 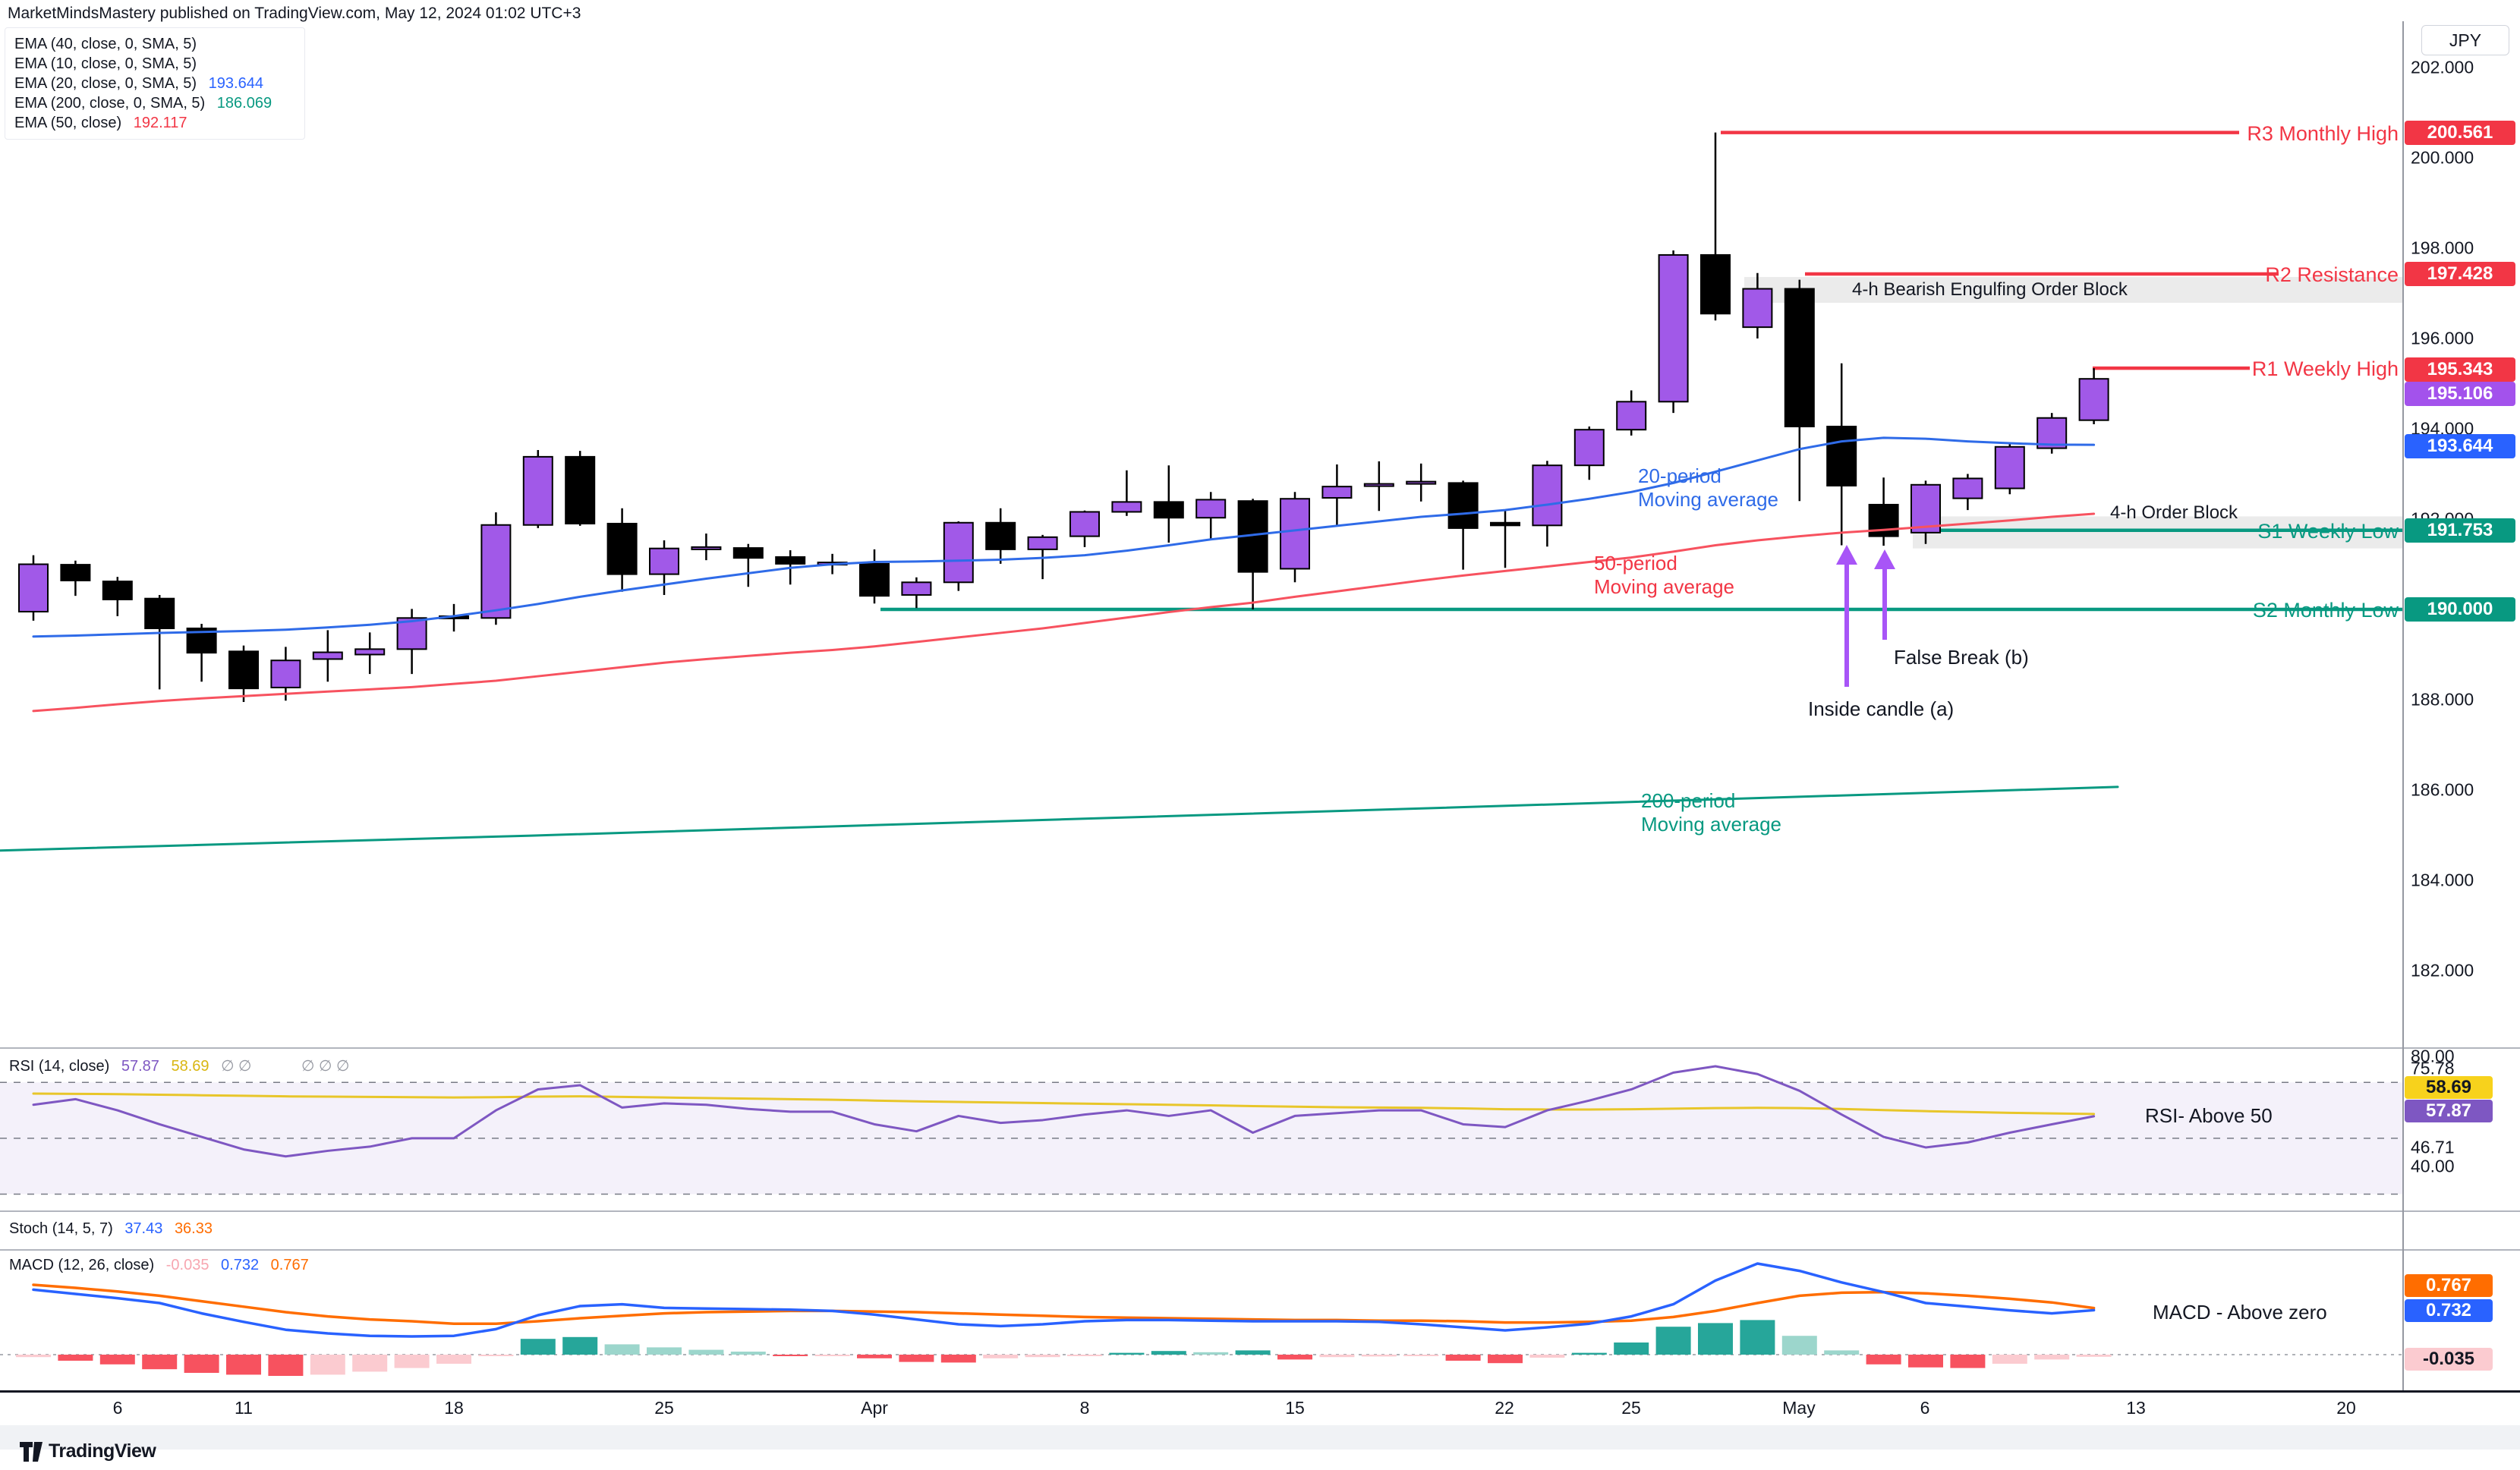 What do you see at coordinates (111, 1229) in the screenshot?
I see `stoch-pane-legend: Stoch (14, 5, 7) 37.43 36.33` at bounding box center [111, 1229].